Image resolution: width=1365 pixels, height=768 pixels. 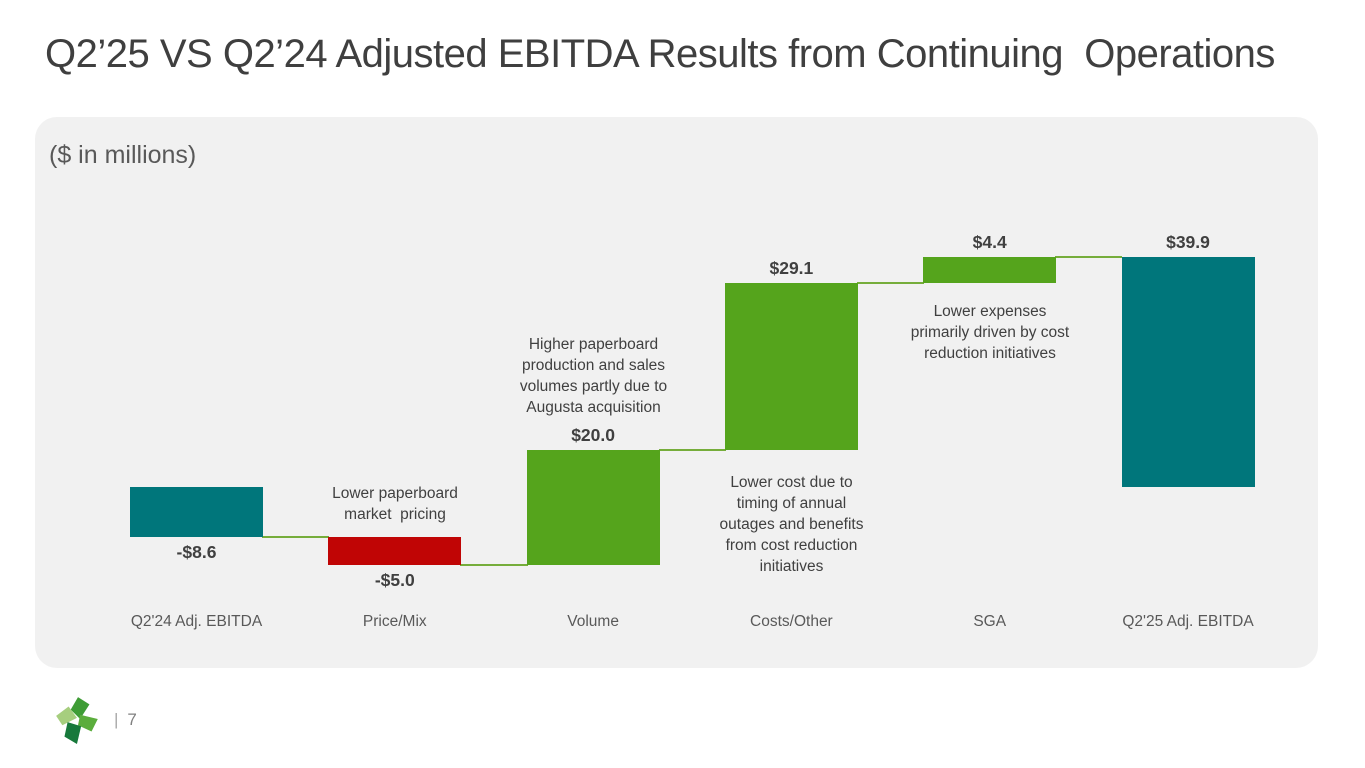 I want to click on waterfall-bar-costs-other, so click(x=791, y=366).